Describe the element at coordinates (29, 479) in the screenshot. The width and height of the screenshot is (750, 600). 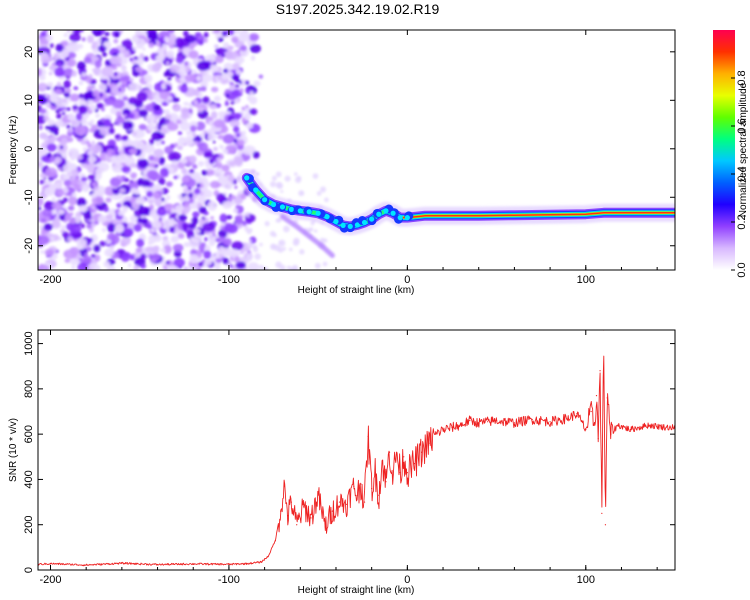
I see `snr-ytick-label: 400` at that location.